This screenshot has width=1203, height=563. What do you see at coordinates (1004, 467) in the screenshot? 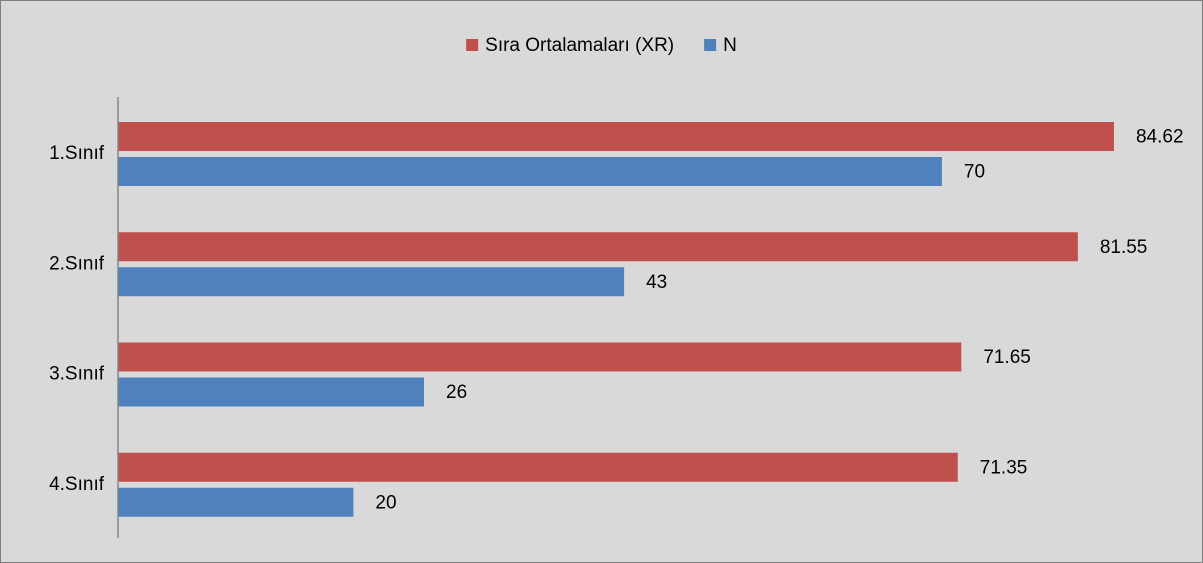
I see `data-label: 71.35` at bounding box center [1004, 467].